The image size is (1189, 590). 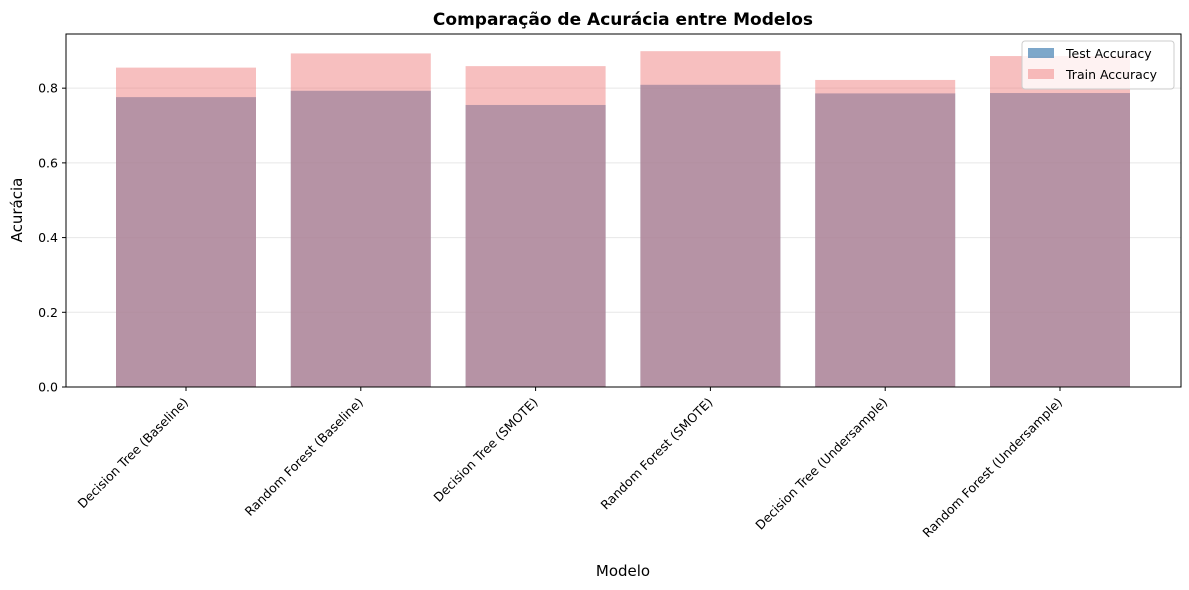 What do you see at coordinates (1108, 53) in the screenshot?
I see `legend-label: Test Accuracy` at bounding box center [1108, 53].